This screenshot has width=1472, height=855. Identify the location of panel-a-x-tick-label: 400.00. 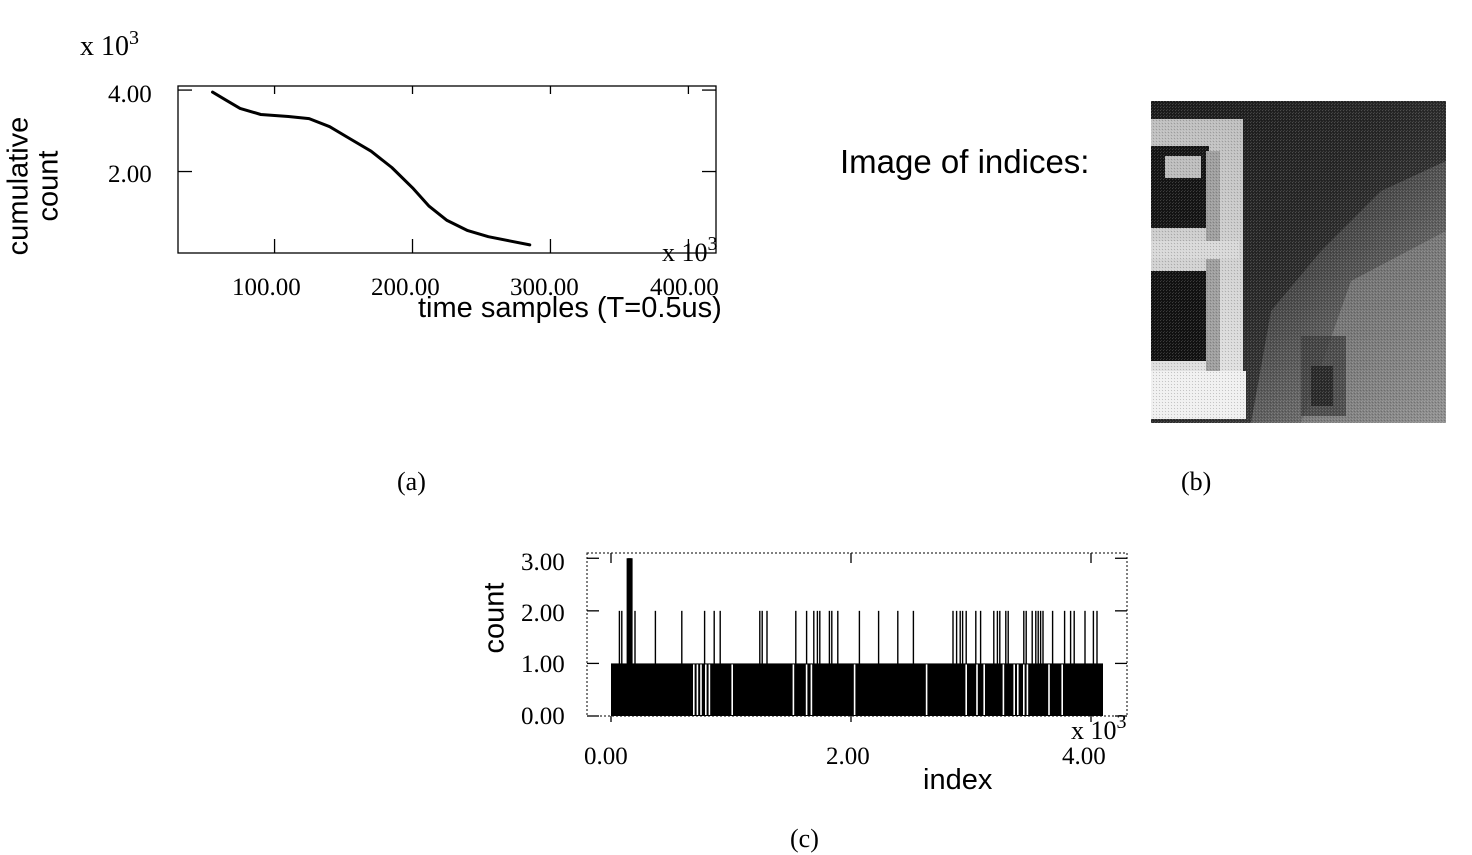
(684, 287).